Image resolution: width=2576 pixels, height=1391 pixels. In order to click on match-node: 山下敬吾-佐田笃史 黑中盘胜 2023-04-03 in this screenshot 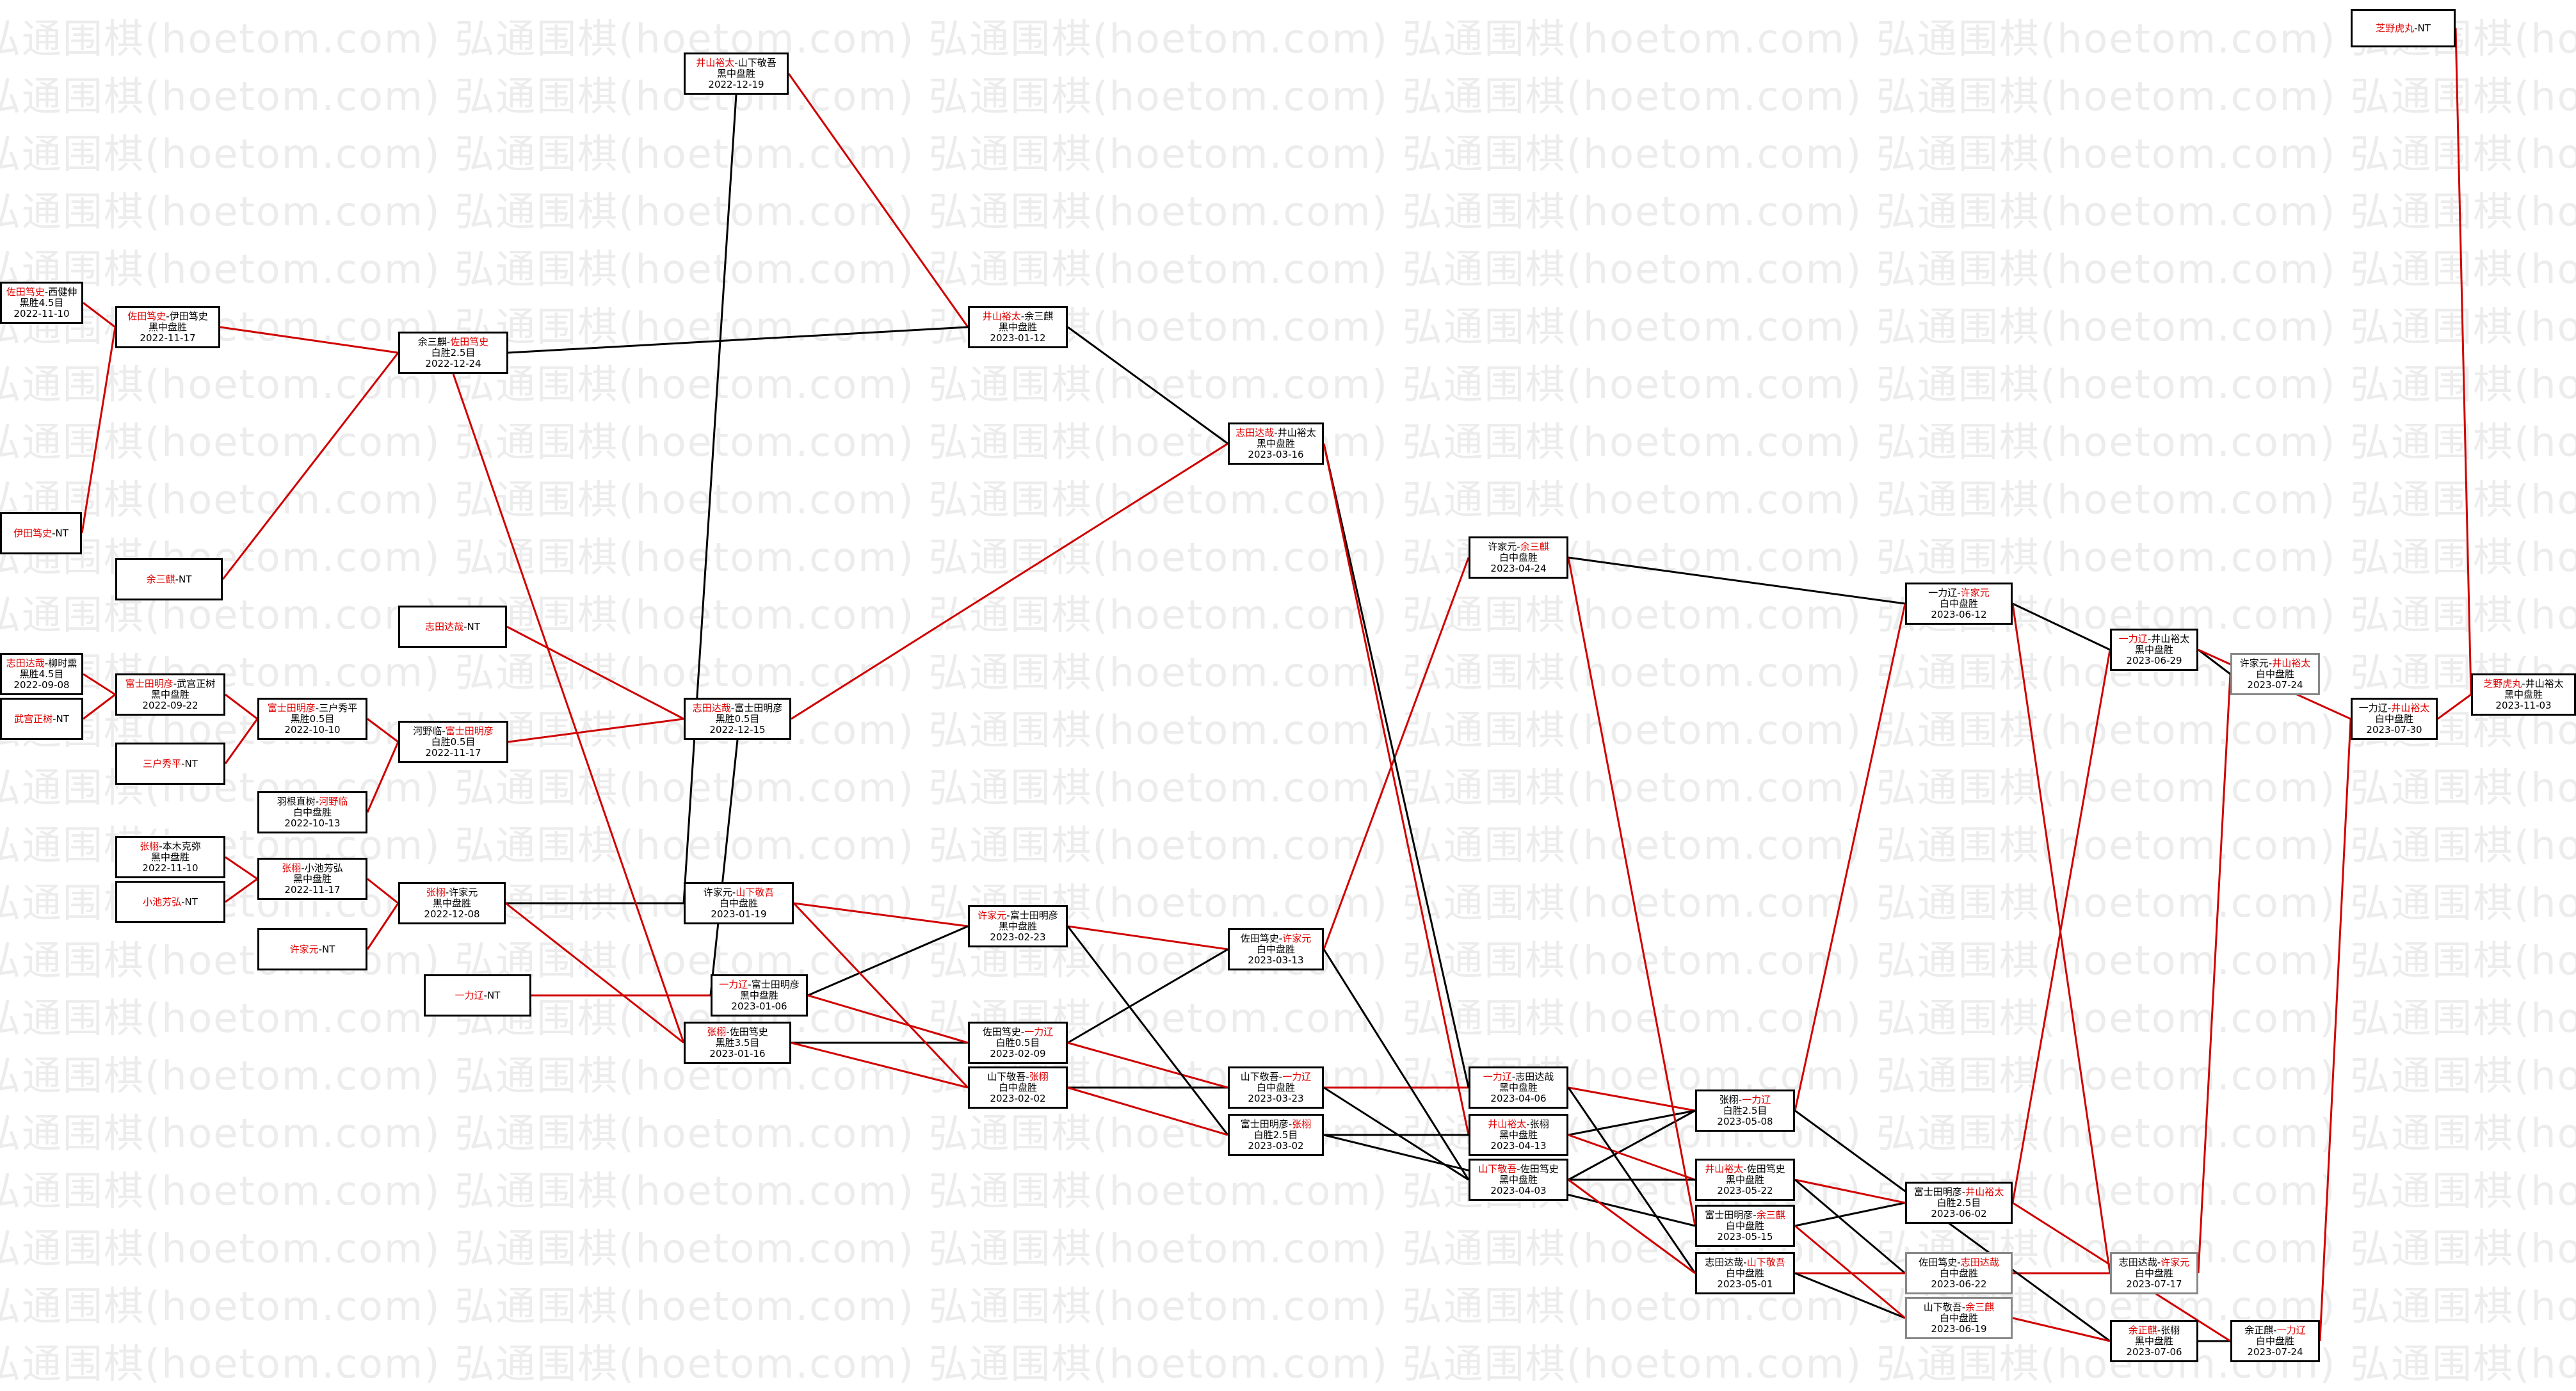, I will do `click(1518, 1180)`.